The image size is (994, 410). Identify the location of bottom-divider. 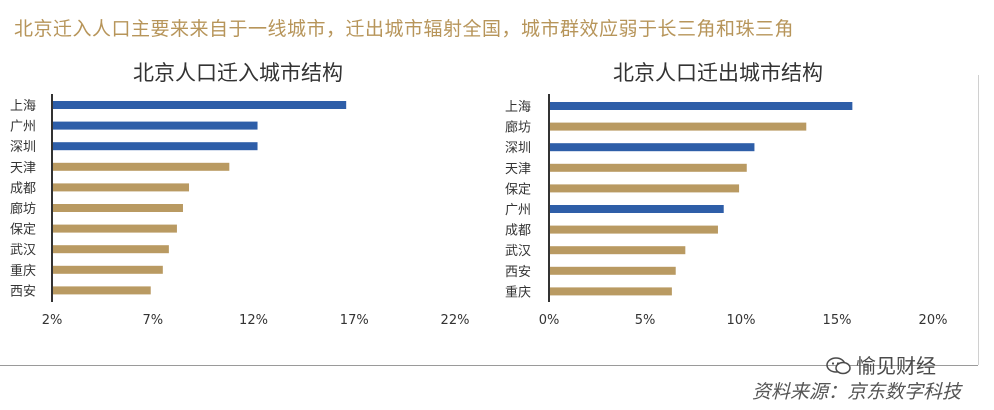
(489, 365).